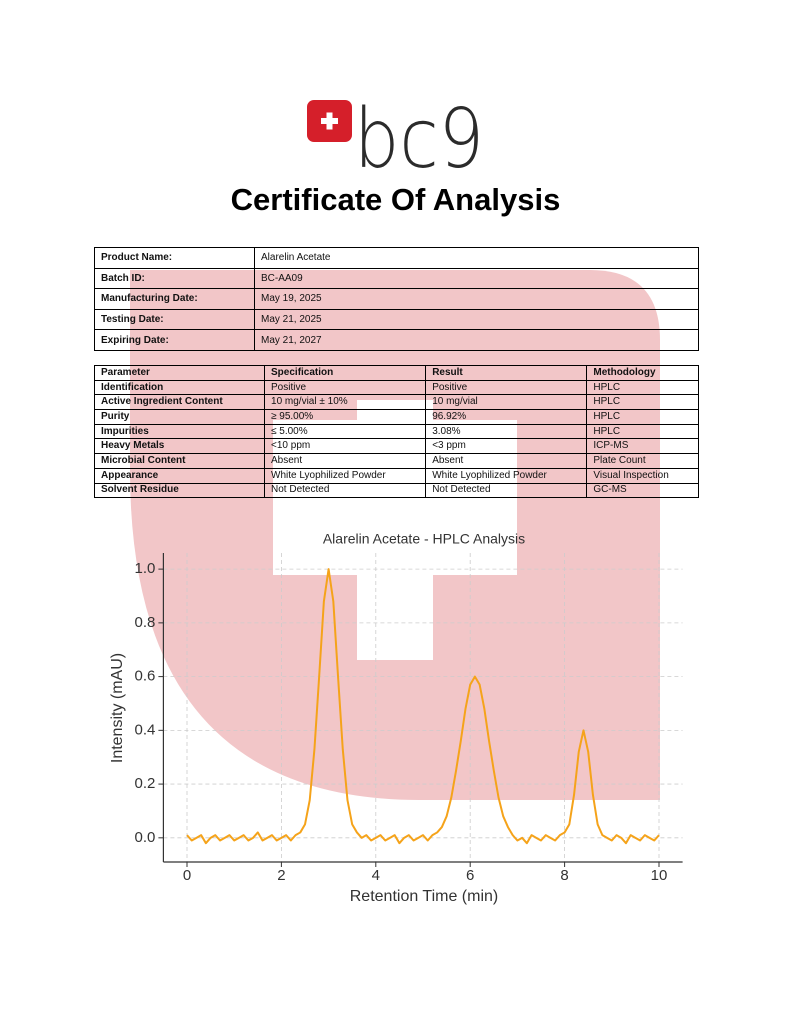 The height and width of the screenshot is (1024, 791). What do you see at coordinates (659, 875) in the screenshot?
I see `x-tick-label: 10` at bounding box center [659, 875].